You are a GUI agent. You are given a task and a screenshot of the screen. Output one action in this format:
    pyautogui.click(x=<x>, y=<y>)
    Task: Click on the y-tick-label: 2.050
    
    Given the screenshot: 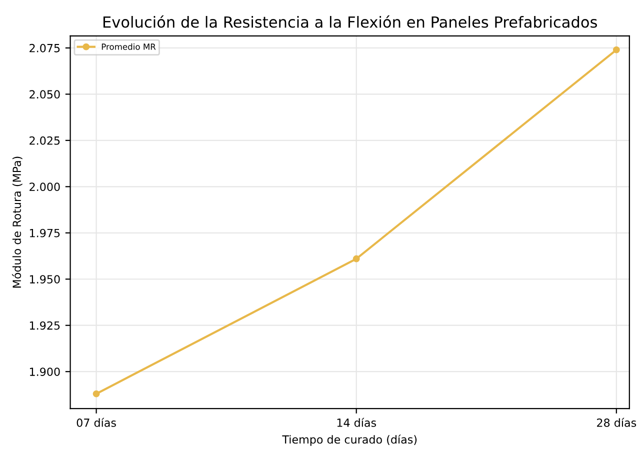 What is the action you would take?
    pyautogui.click(x=45, y=94)
    